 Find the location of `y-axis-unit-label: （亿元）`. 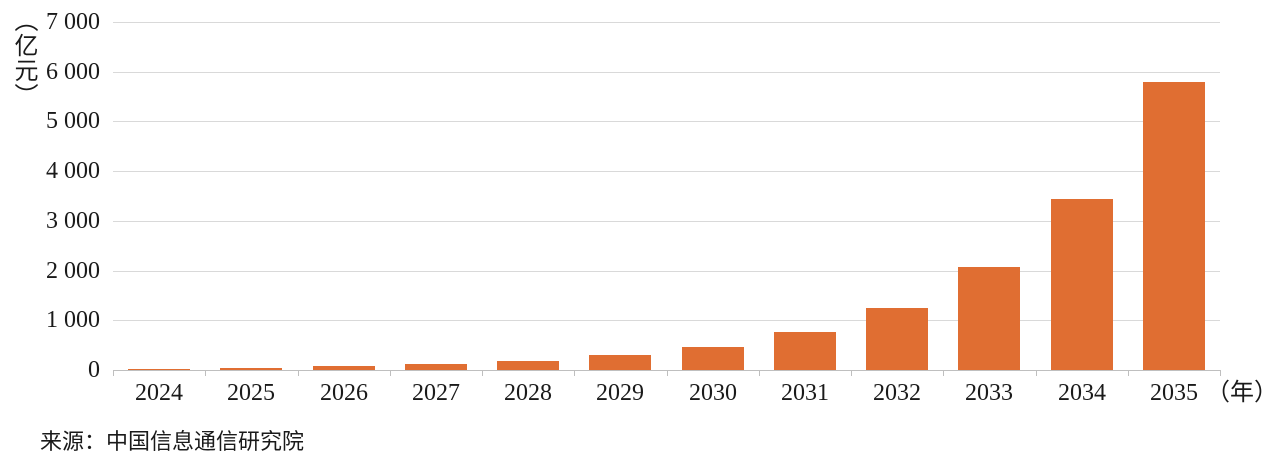

y-axis-unit-label: （亿元） is located at coordinates (23, 58).